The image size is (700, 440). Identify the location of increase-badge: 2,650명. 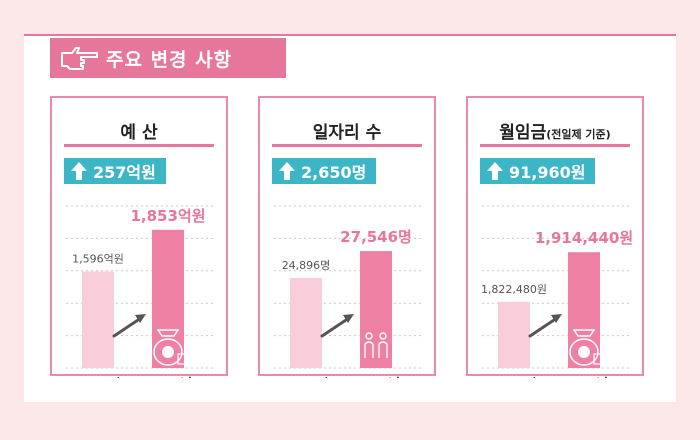
(324, 171).